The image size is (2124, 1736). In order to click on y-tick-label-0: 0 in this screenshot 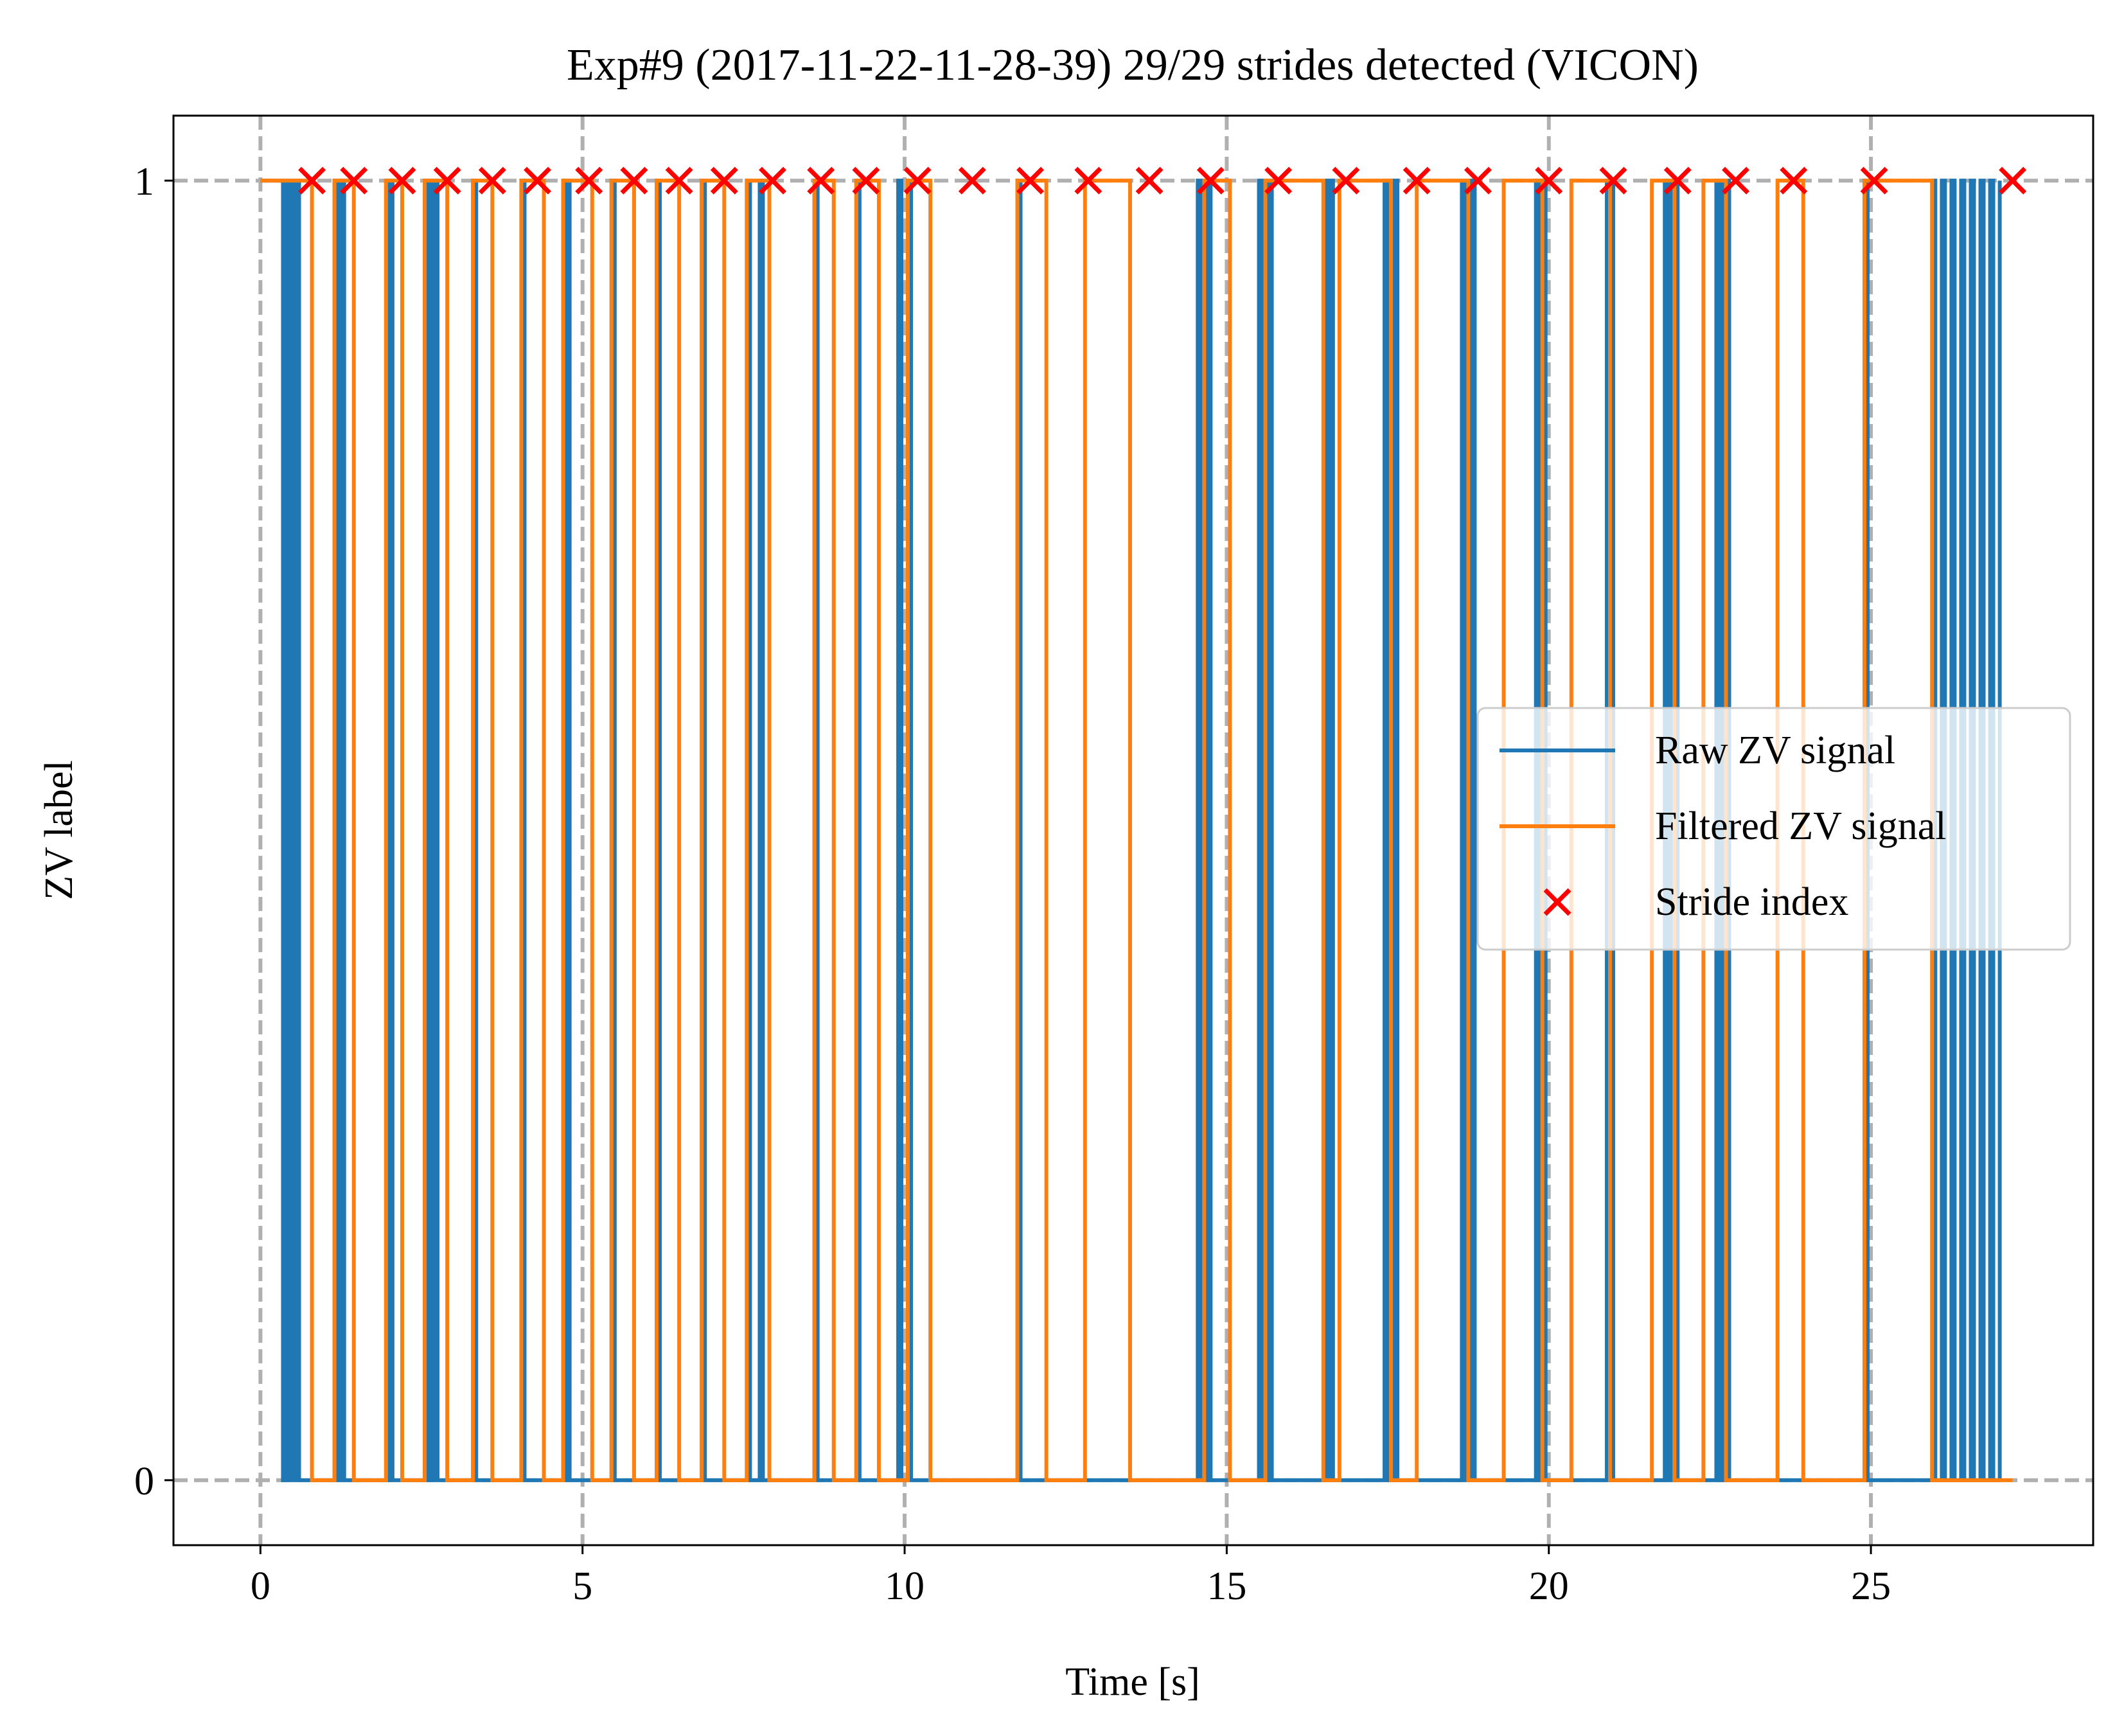, I will do `click(144, 1481)`.